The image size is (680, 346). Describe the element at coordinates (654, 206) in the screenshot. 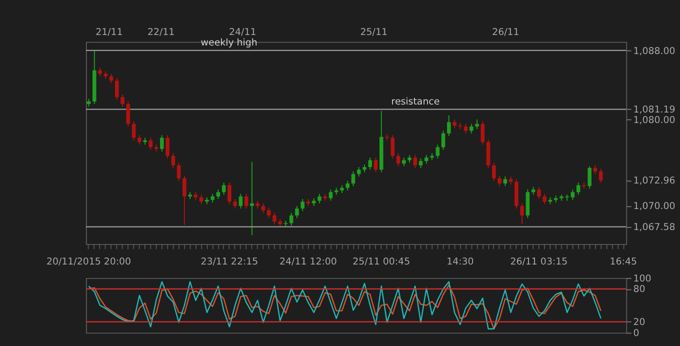

I see `y-tick-label: 1,070.00` at that location.